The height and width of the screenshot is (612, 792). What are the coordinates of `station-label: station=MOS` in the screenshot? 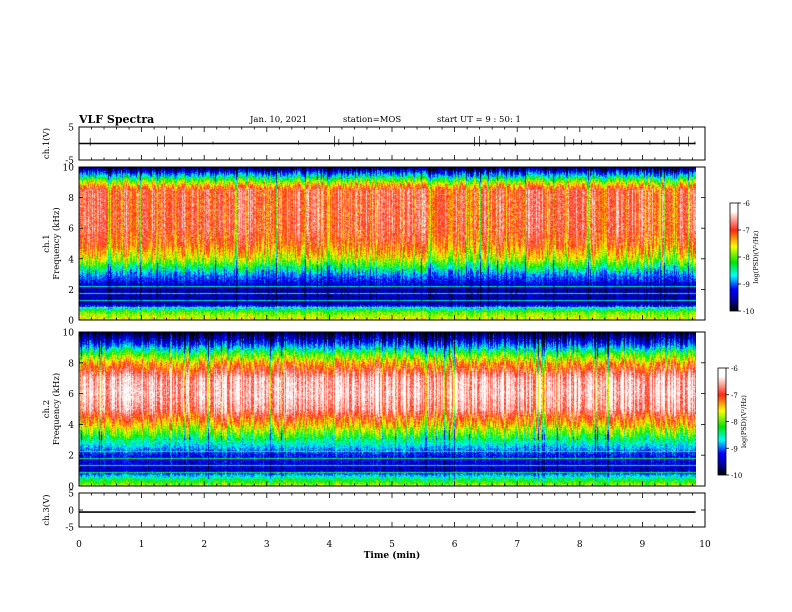 It's located at (372, 120).